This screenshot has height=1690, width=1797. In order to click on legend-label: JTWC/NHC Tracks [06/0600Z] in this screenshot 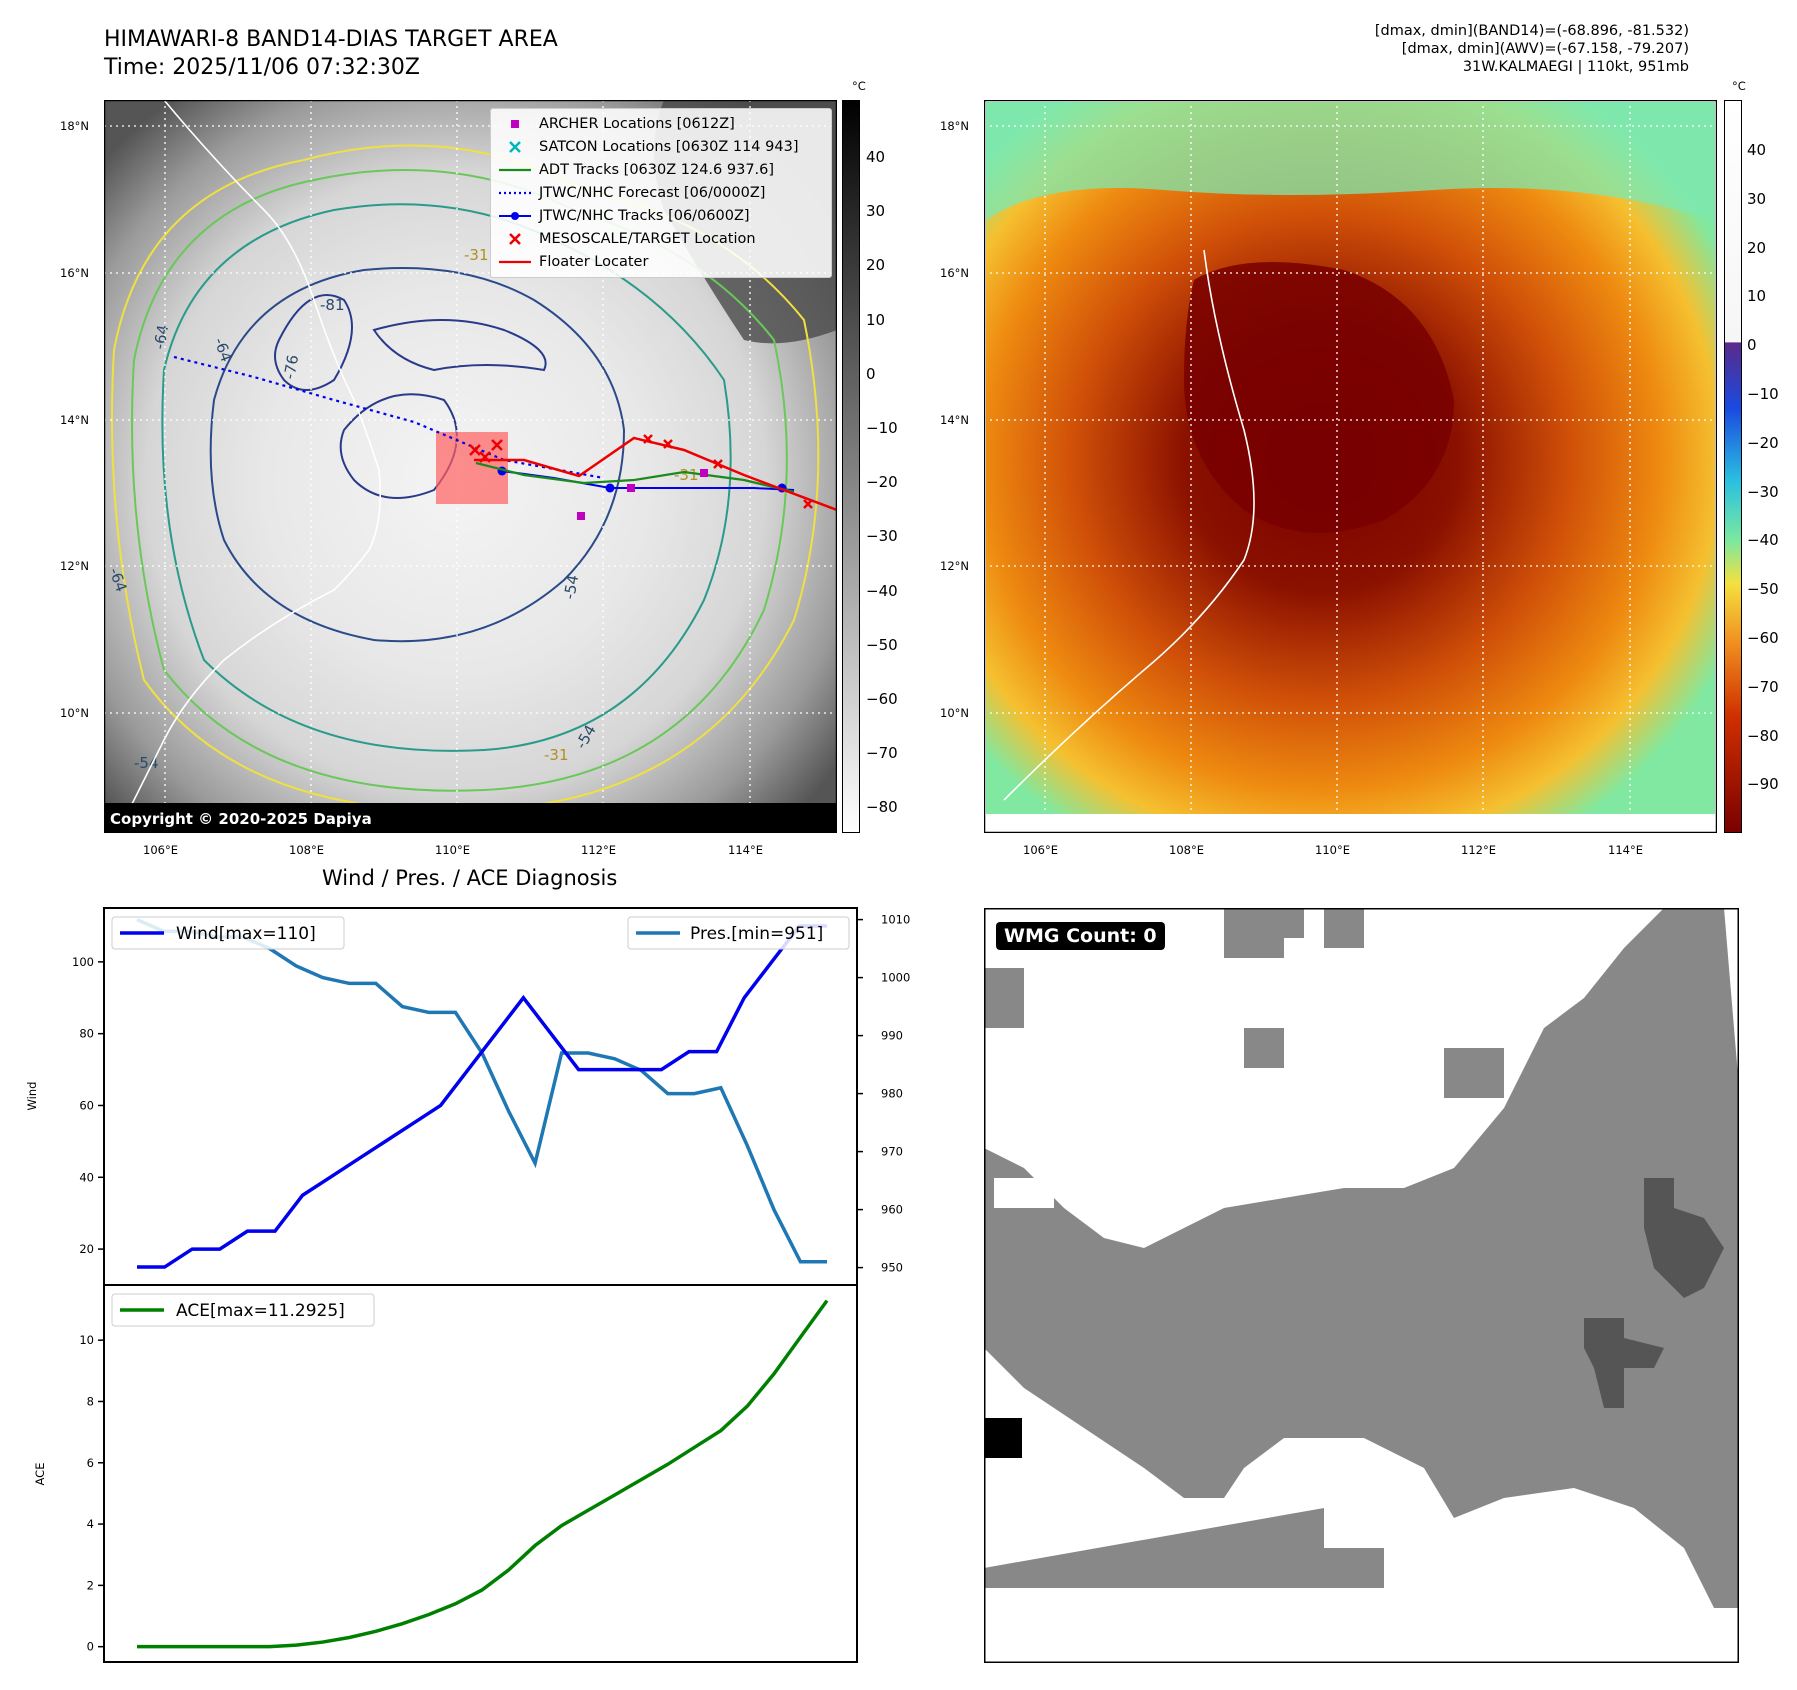, I will do `click(644, 216)`.